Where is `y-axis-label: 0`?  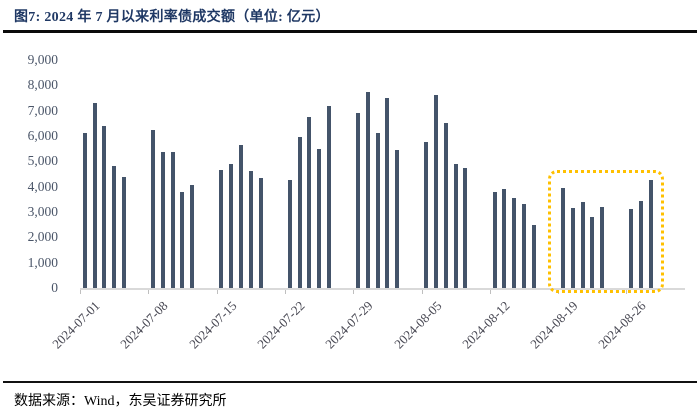
y-axis-label: 0 is located at coordinates (54, 287).